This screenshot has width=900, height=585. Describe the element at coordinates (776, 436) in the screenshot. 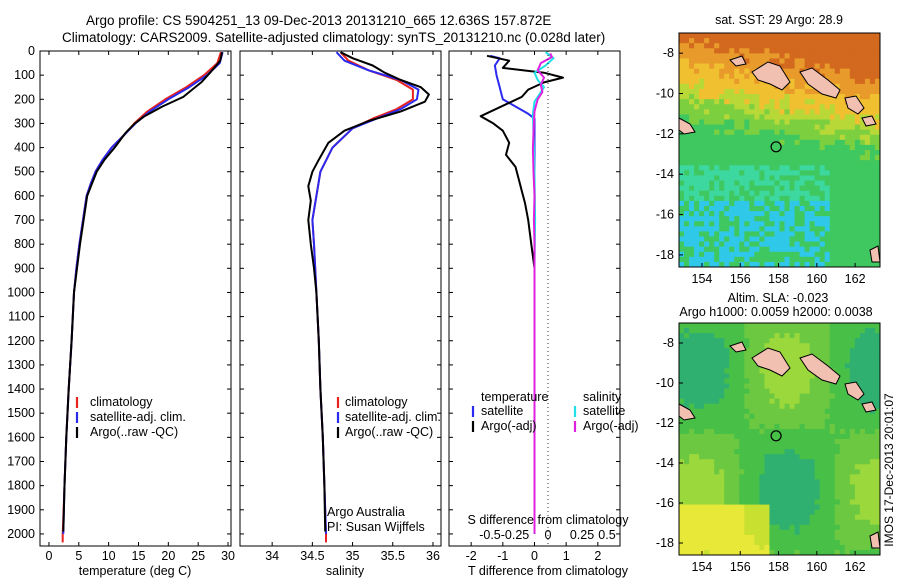

I see `argo-position-marker` at that location.